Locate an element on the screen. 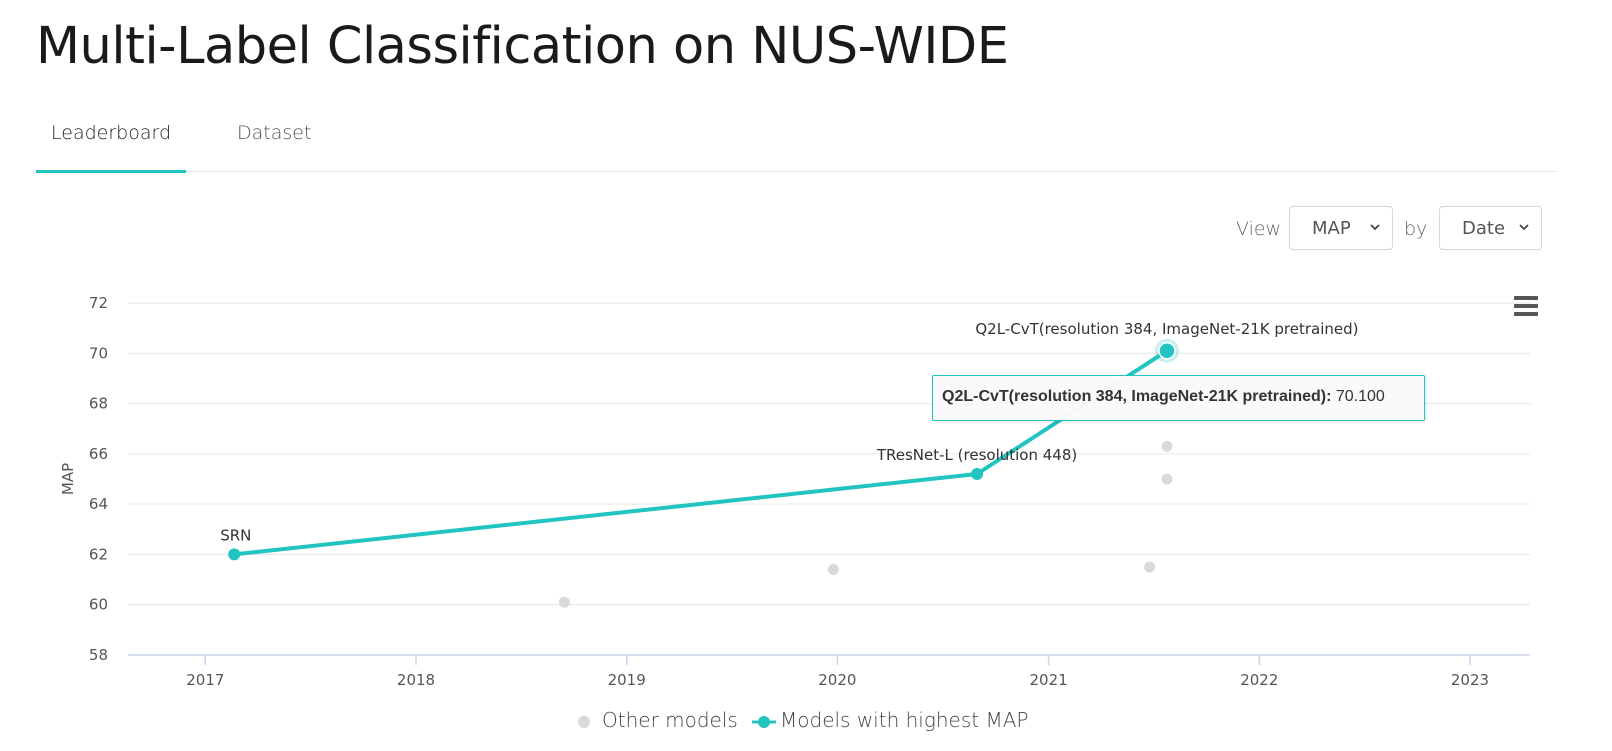 The height and width of the screenshot is (751, 1612). y-tick-label: 64 is located at coordinates (98, 504).